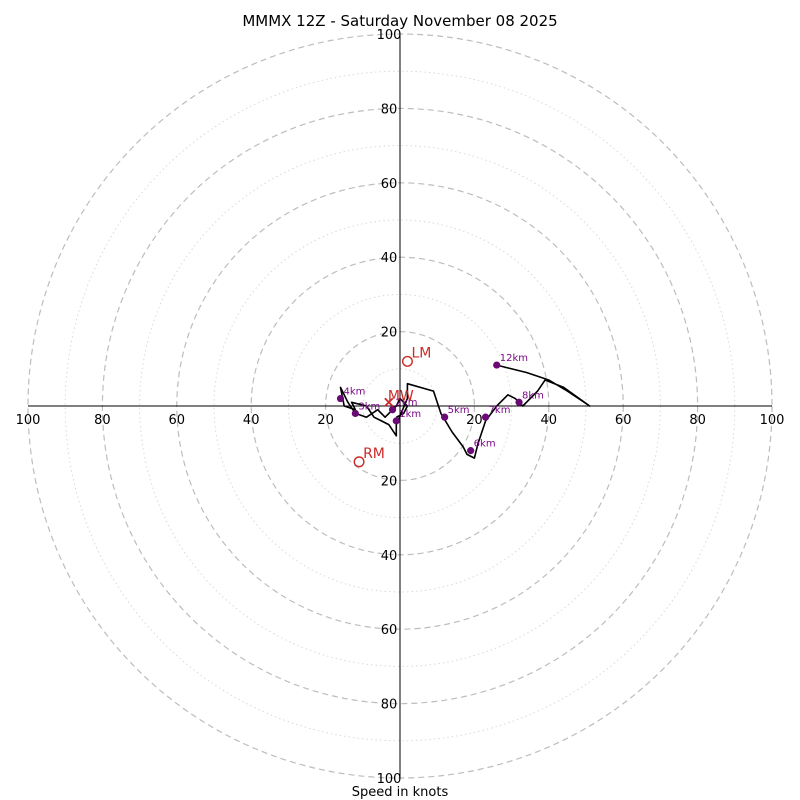 This screenshot has width=800, height=800. What do you see at coordinates (251, 420) in the screenshot?
I see `tick-left-40: 40` at bounding box center [251, 420].